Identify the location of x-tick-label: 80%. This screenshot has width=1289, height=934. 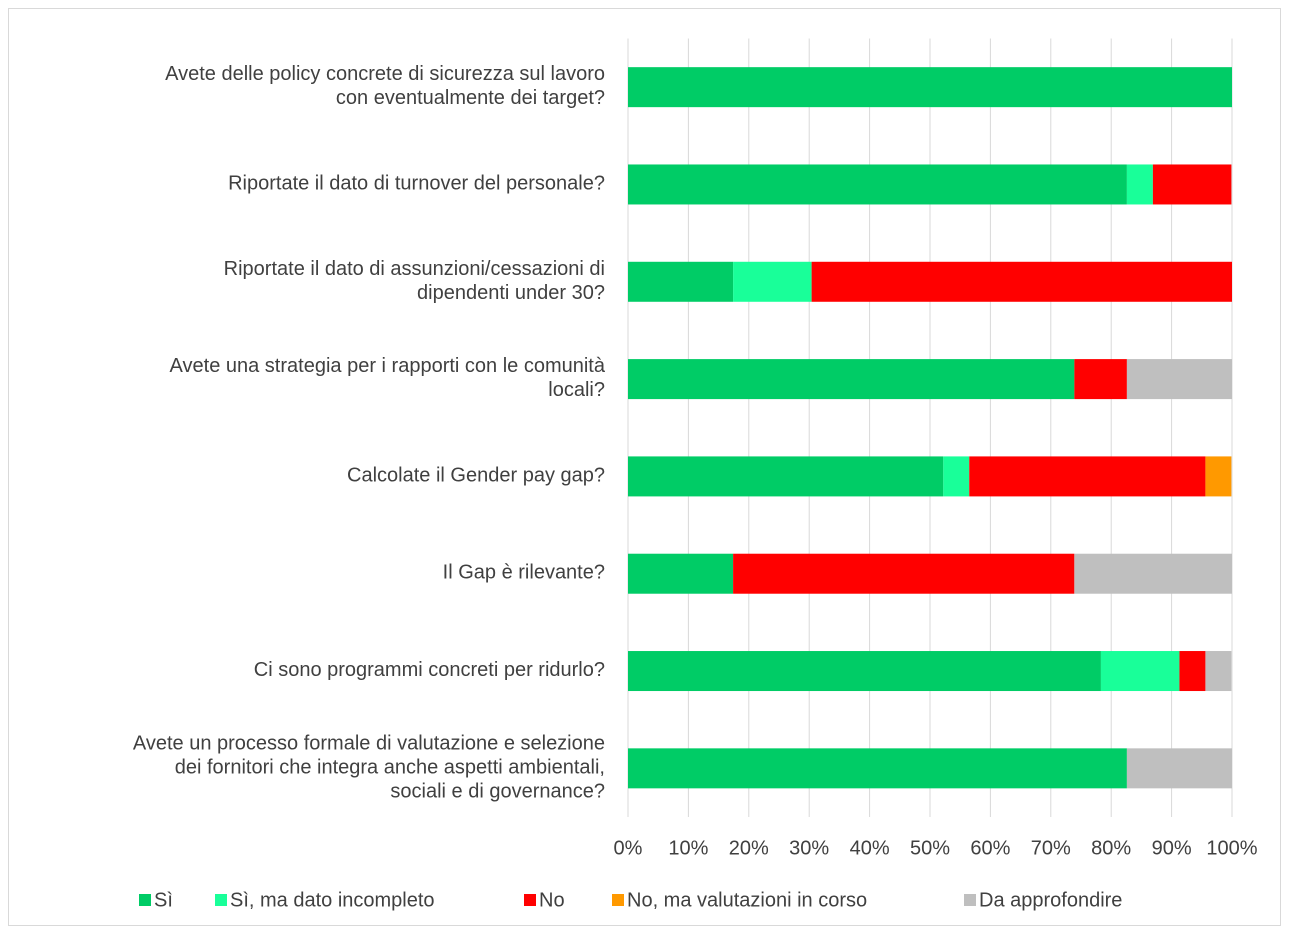
(1111, 848).